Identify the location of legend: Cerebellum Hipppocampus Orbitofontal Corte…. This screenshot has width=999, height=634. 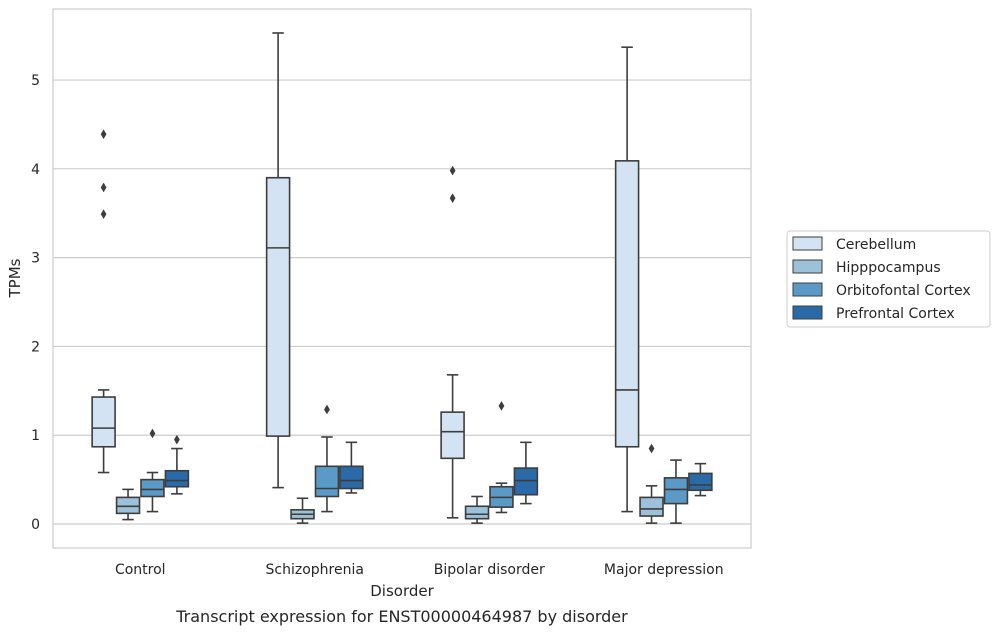
(888, 279).